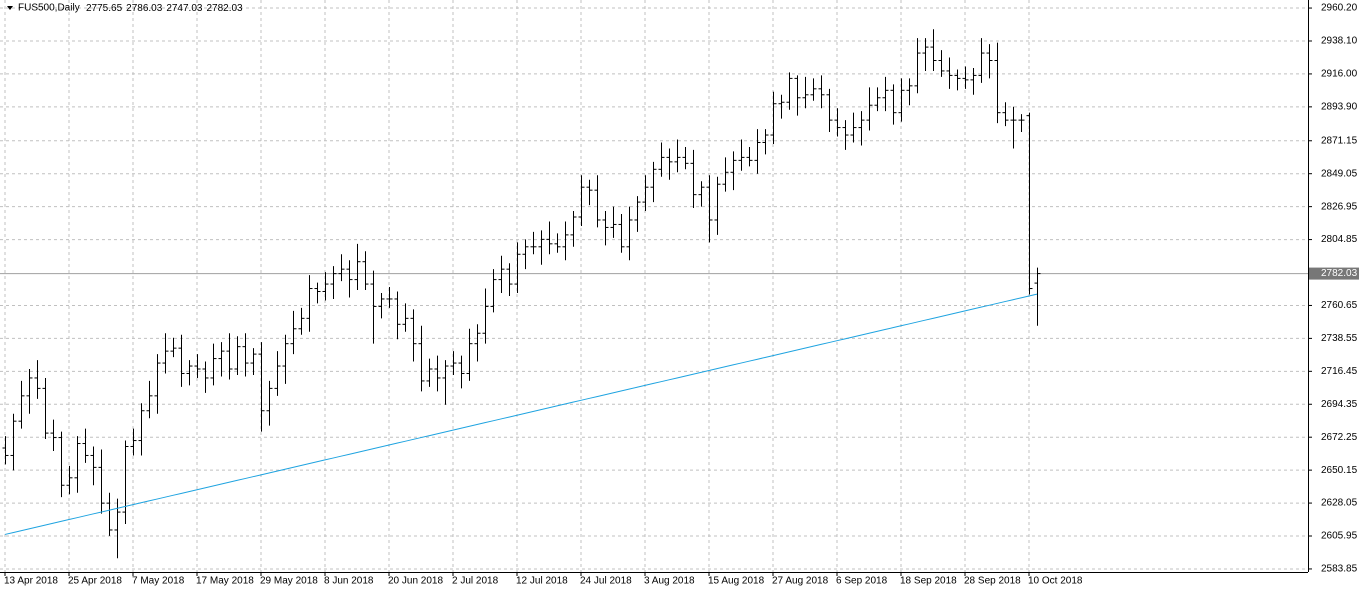  What do you see at coordinates (1339, 173) in the screenshot?
I see `y-tick-label: 2849.05` at bounding box center [1339, 173].